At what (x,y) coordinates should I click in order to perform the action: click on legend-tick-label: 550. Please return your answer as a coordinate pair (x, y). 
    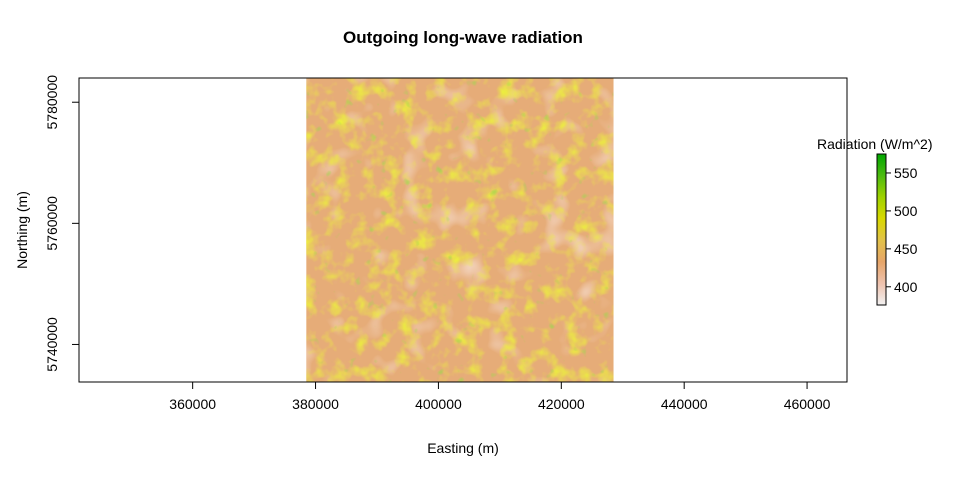
    Looking at the image, I should click on (906, 173).